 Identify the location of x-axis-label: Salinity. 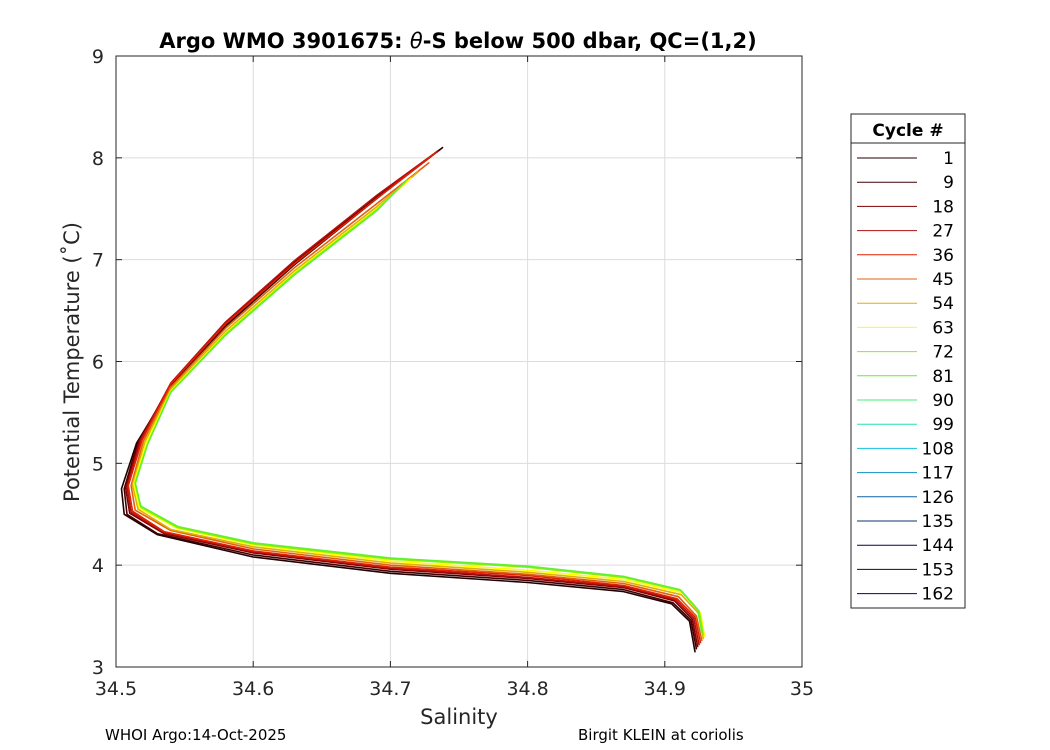
(459, 717).